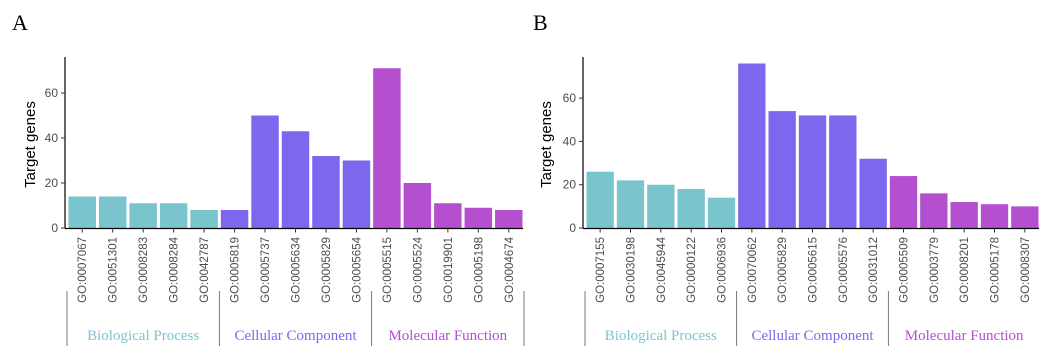 This screenshot has width=1039, height=347. What do you see at coordinates (510, 269) in the screenshot?
I see `x-tick-label: GO:0004674` at bounding box center [510, 269].